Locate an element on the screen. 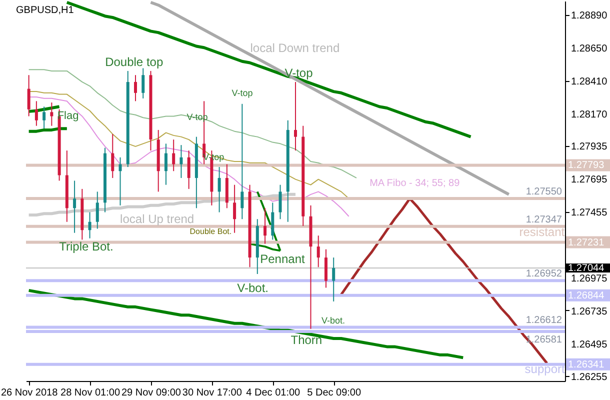 The width and height of the screenshot is (610, 400). x-tick-label: 4 Dec 01:00 is located at coordinates (273, 393).